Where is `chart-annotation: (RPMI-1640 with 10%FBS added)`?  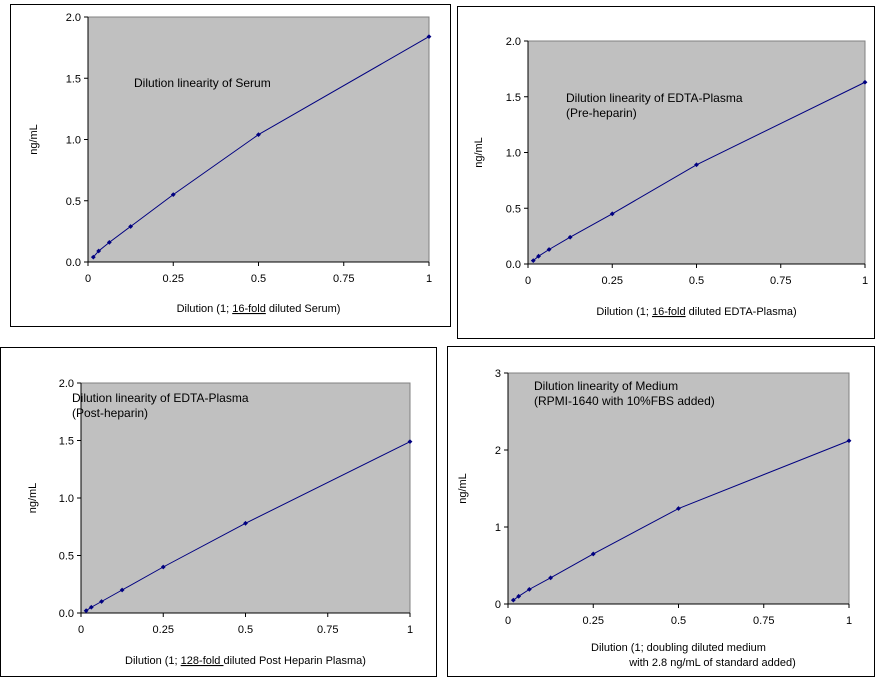 chart-annotation: (RPMI-1640 with 10%FBS added) is located at coordinates (624, 401).